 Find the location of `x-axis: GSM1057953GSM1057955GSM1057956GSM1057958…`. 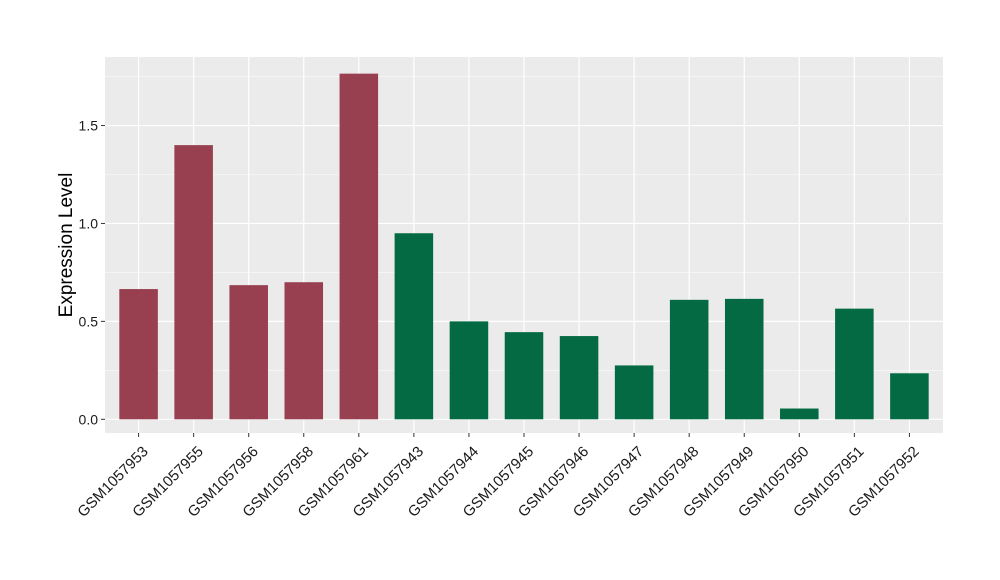

x-axis: GSM1057953GSM1057955GSM1057956GSM1057958… is located at coordinates (498, 477).